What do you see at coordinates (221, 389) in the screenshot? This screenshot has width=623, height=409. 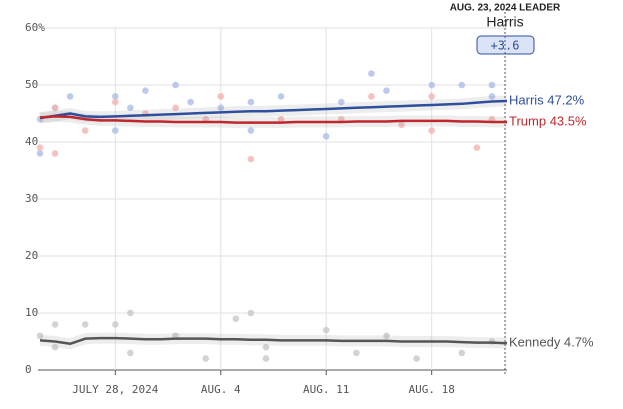 I see `x-tick-label: AUG. 4` at bounding box center [221, 389].